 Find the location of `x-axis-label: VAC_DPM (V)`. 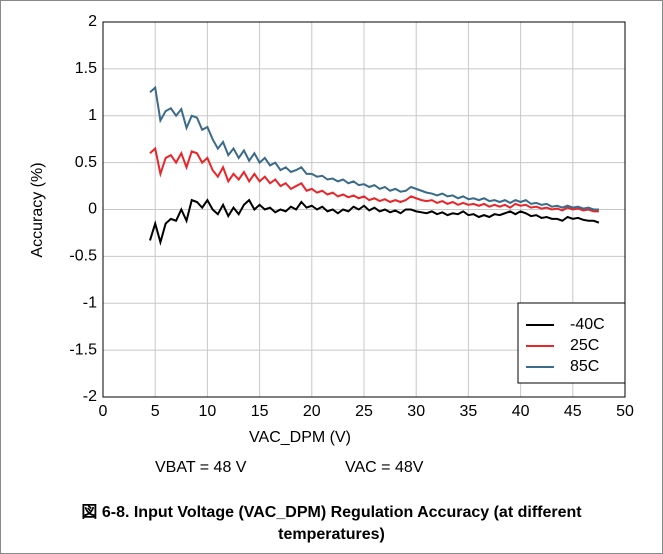

x-axis-label: VAC_DPM (V) is located at coordinates (300, 437).